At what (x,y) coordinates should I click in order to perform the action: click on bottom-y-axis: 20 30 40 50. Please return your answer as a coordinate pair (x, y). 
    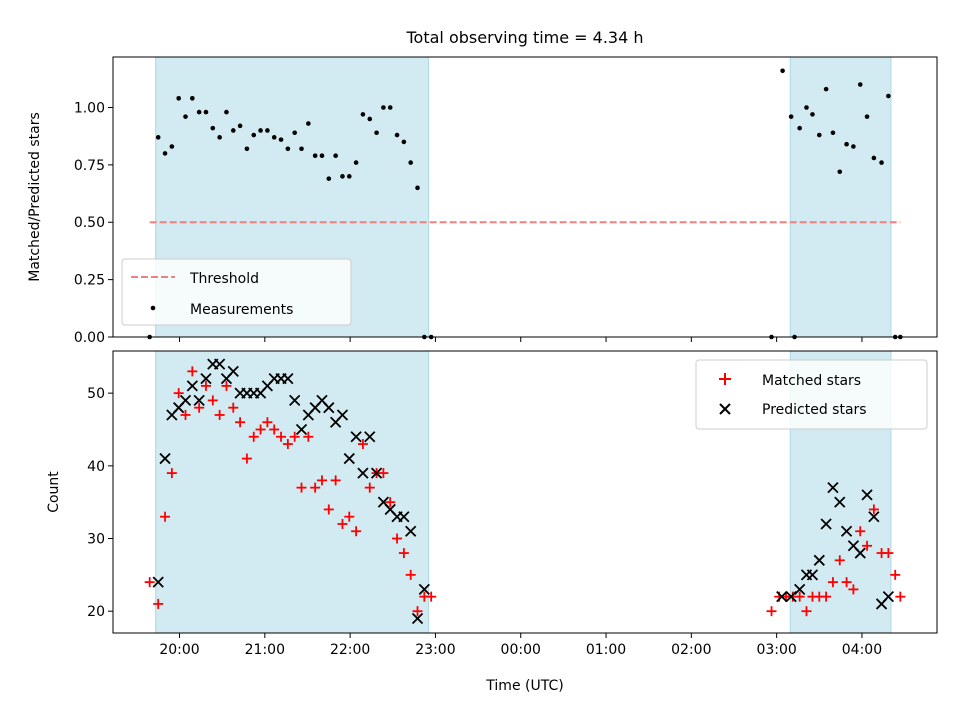
    Looking at the image, I should click on (100, 503).